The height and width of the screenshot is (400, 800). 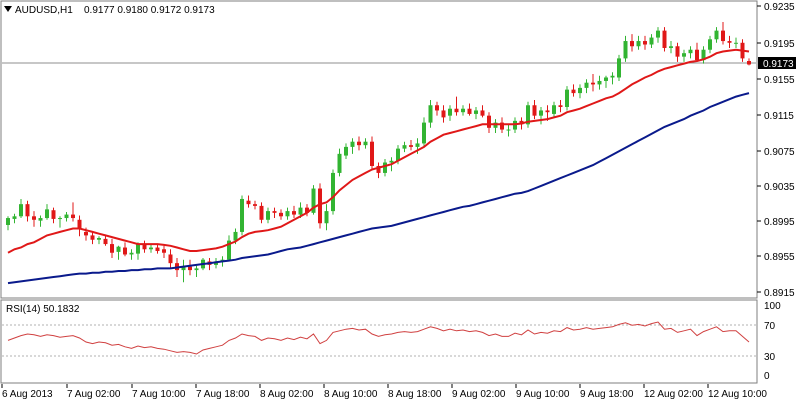 I want to click on rsi-tick: 0, so click(x=767, y=376).